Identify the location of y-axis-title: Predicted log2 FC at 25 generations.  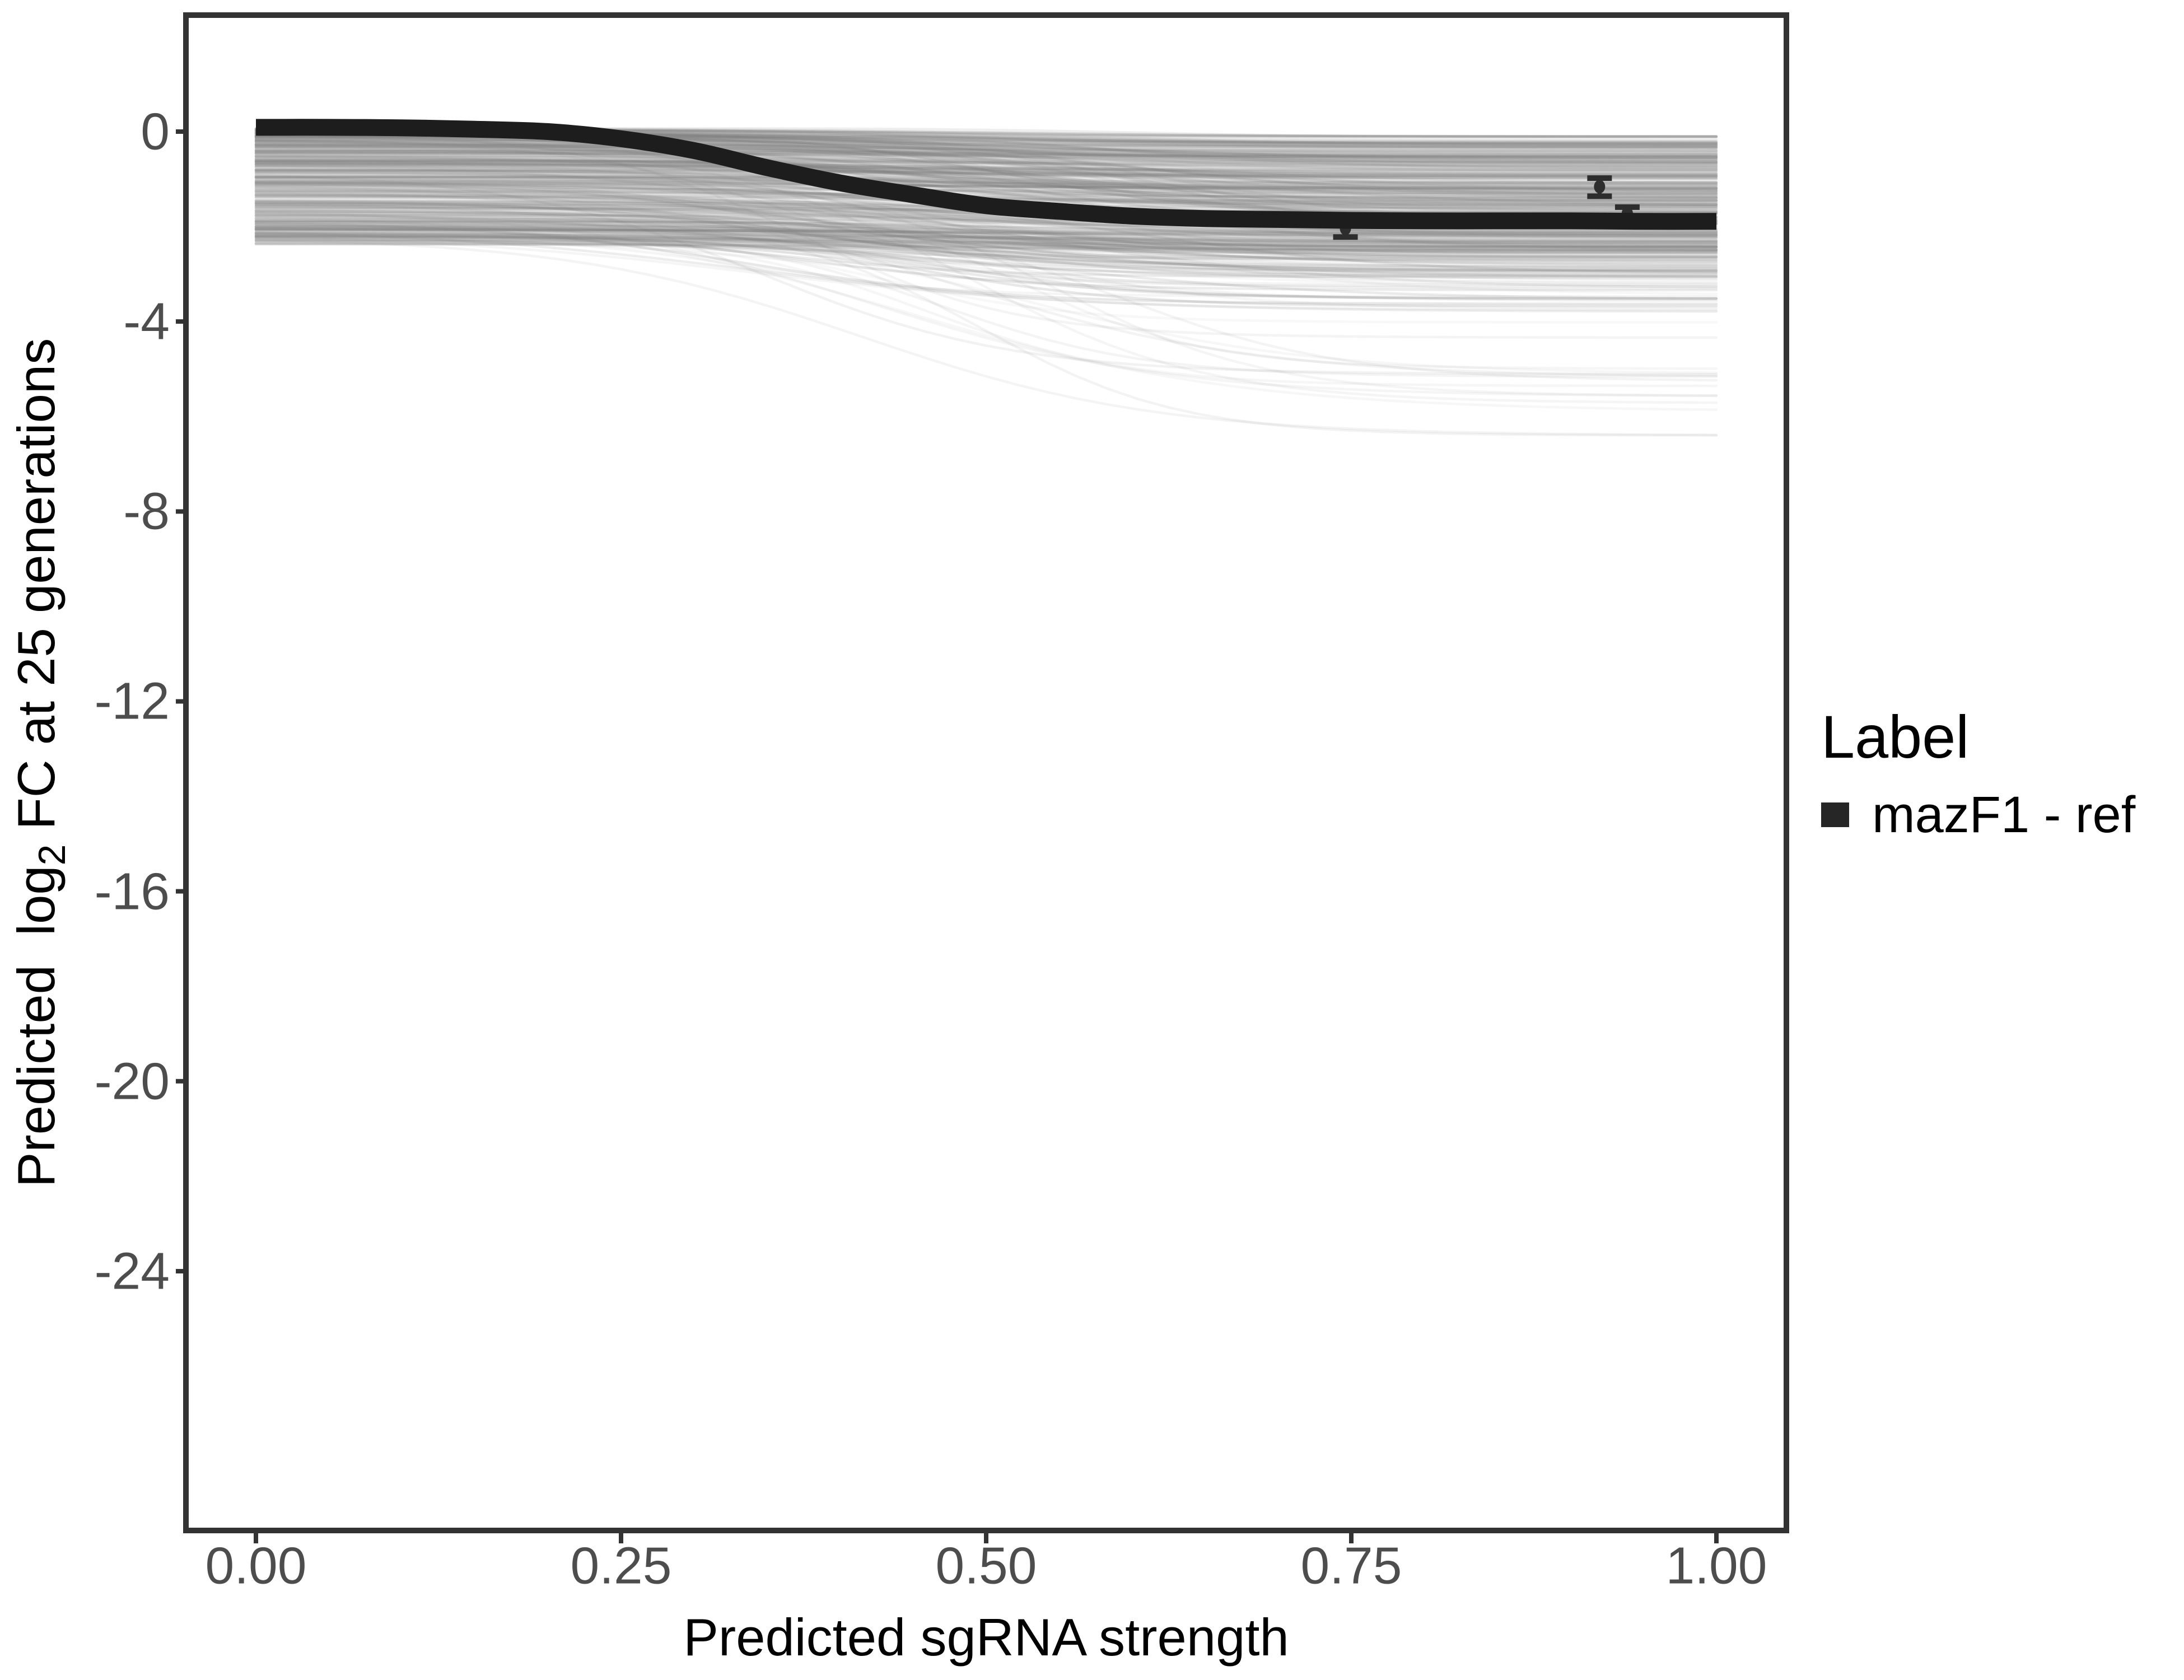
(40, 763).